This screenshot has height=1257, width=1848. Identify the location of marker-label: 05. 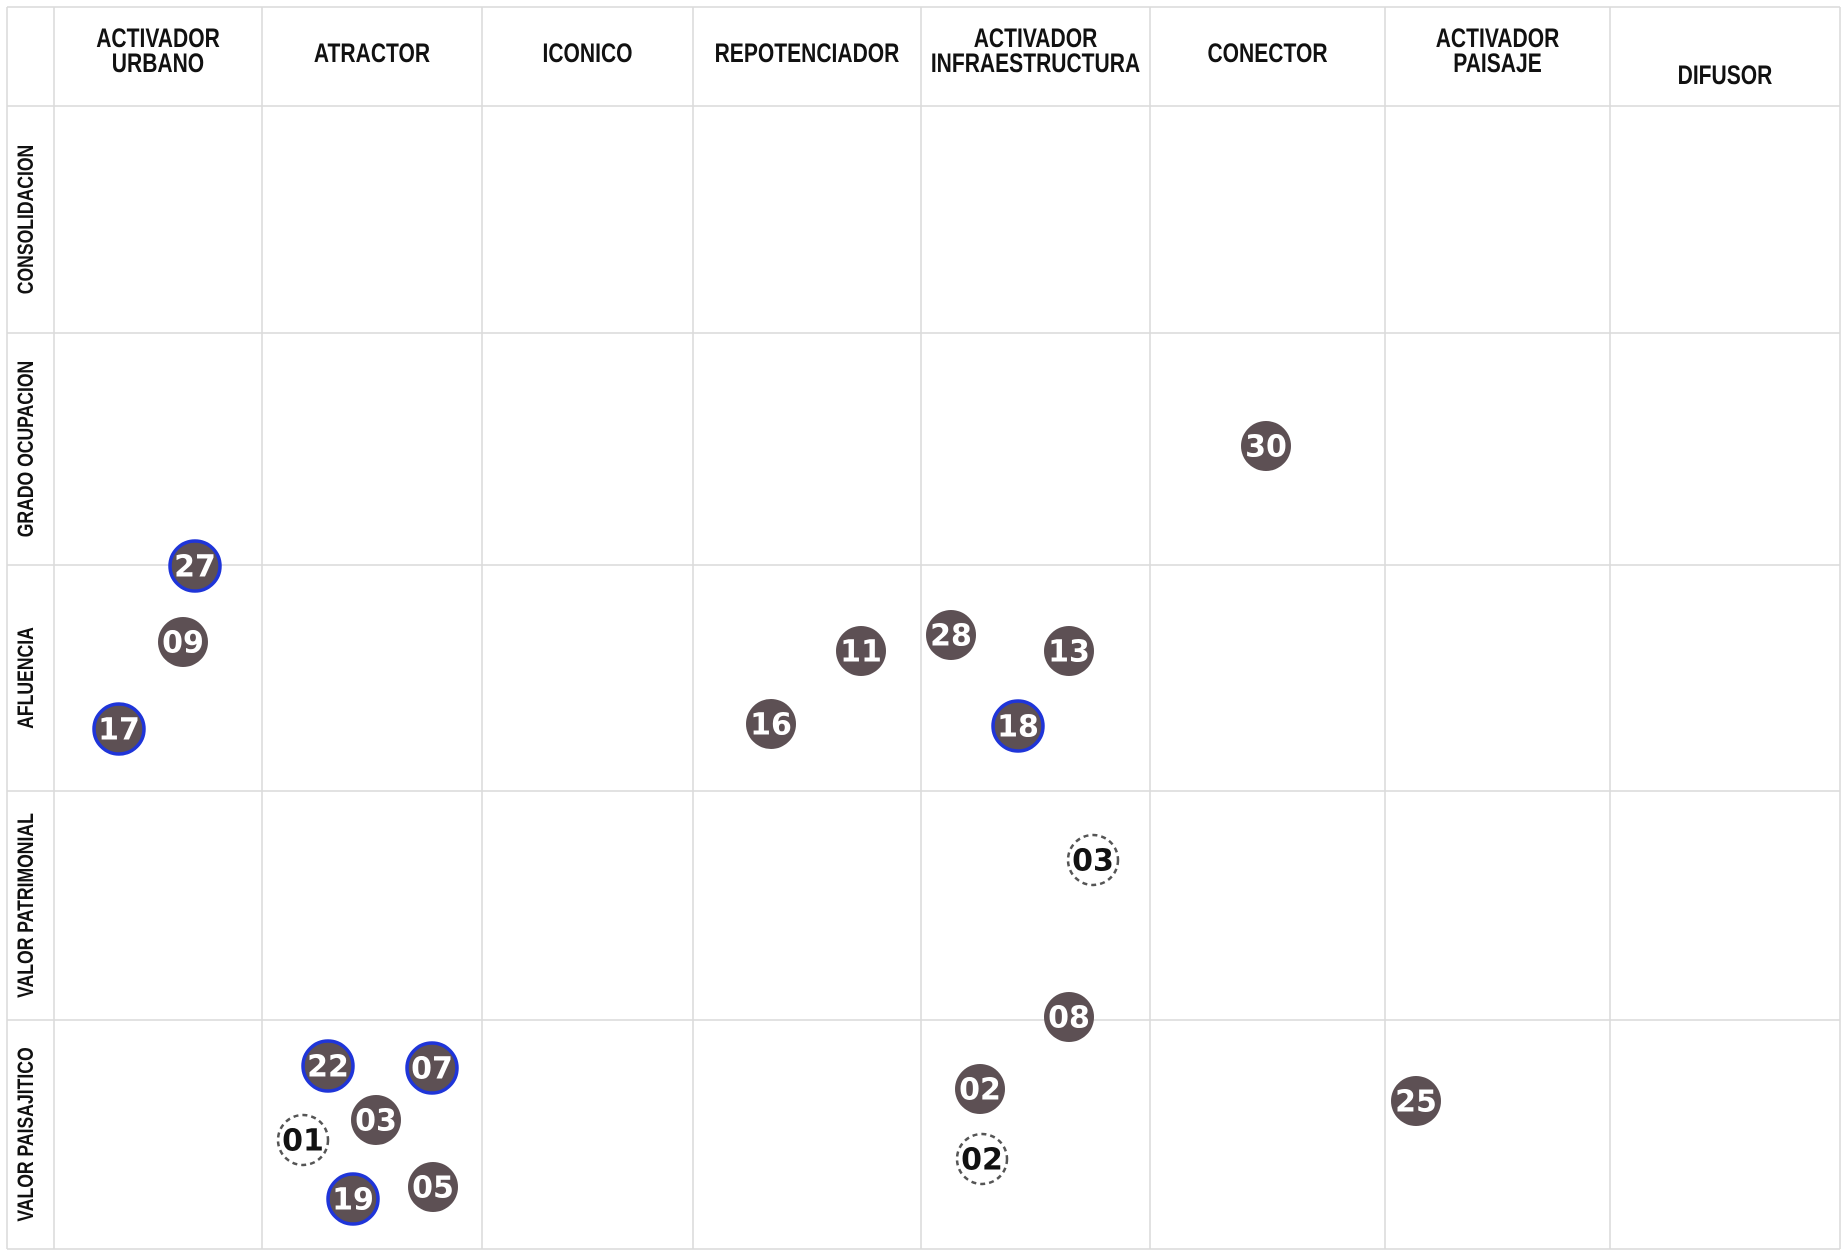
(433, 1188).